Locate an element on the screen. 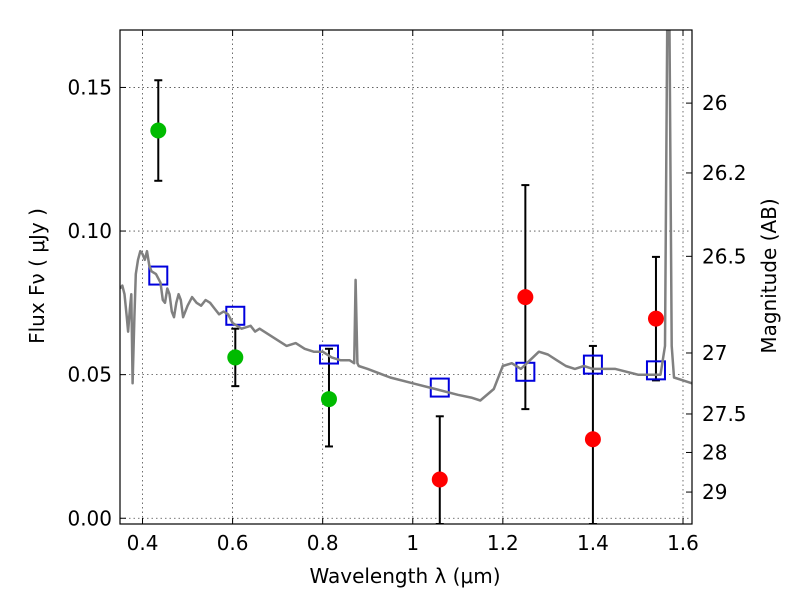  y-tick-label: 0.15 is located at coordinates (89, 87).